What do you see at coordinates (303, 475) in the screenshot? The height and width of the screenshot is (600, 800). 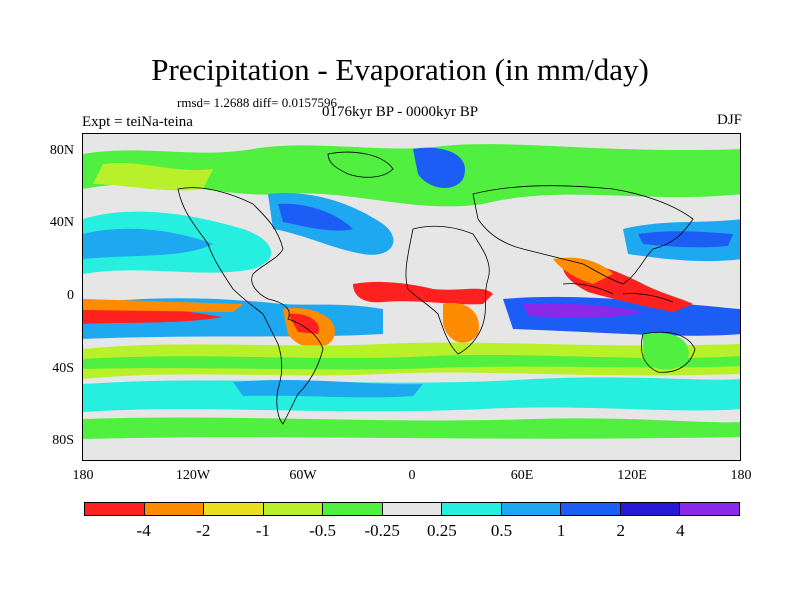 I see `lon-tick-60w: 60W` at bounding box center [303, 475].